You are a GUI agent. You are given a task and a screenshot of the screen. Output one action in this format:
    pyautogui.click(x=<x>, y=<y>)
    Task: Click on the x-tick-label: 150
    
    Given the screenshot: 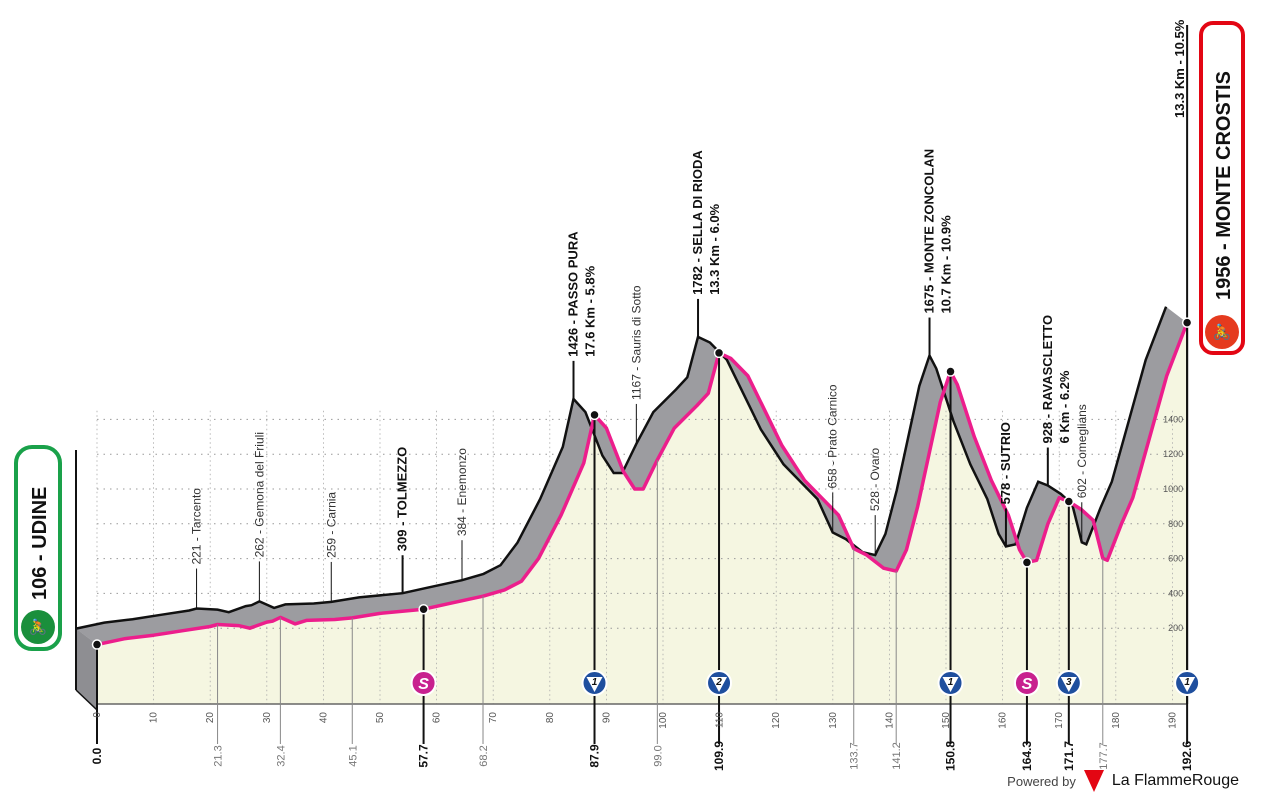 What is the action you would take?
    pyautogui.click(x=946, y=720)
    